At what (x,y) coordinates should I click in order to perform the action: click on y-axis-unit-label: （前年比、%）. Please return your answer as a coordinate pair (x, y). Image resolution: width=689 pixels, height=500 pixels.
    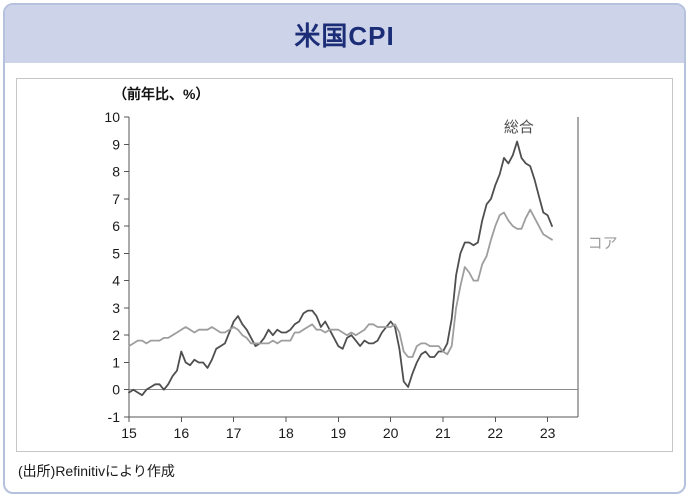
    Looking at the image, I should click on (161, 94).